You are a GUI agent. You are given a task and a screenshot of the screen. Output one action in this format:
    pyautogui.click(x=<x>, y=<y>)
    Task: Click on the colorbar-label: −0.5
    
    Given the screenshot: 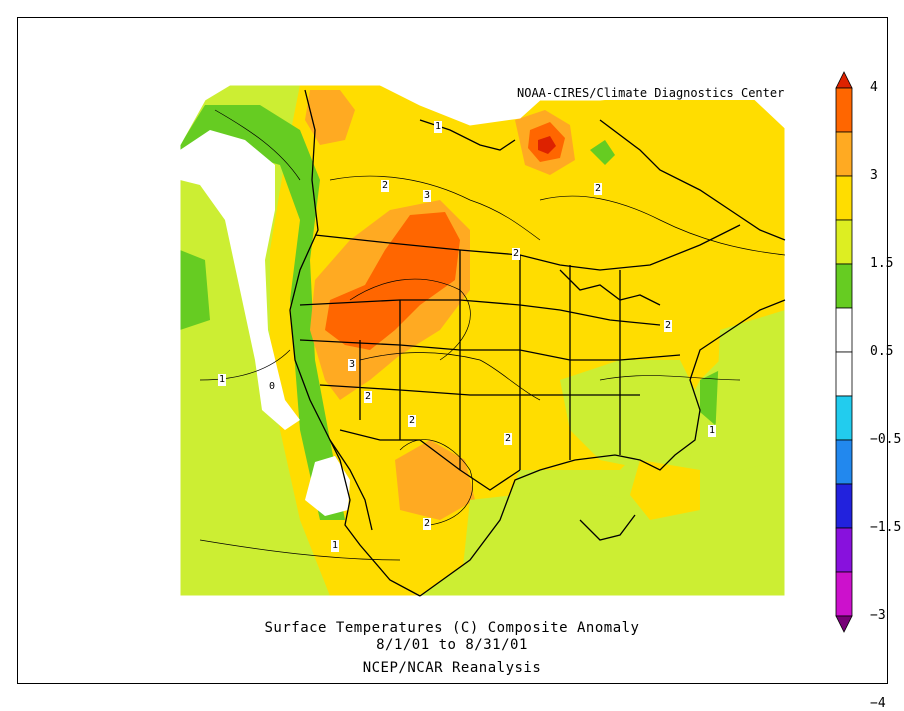 What is the action you would take?
    pyautogui.click(x=886, y=439)
    